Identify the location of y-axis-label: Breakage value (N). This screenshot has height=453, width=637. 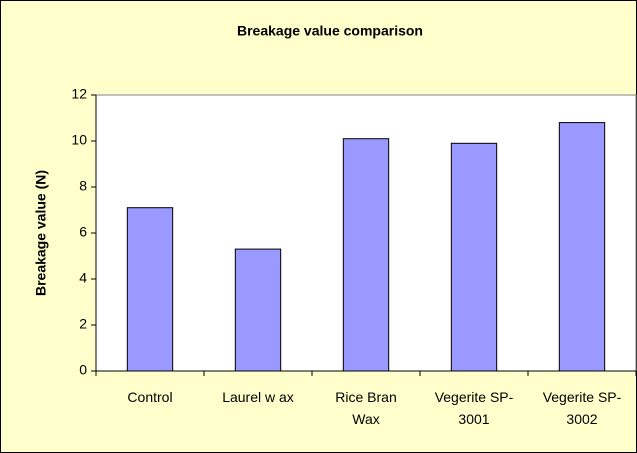
(41, 233).